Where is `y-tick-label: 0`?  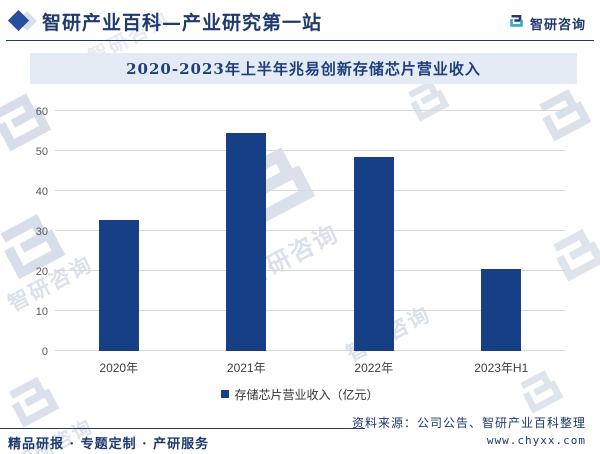 y-tick-label: 0 is located at coordinates (44, 352).